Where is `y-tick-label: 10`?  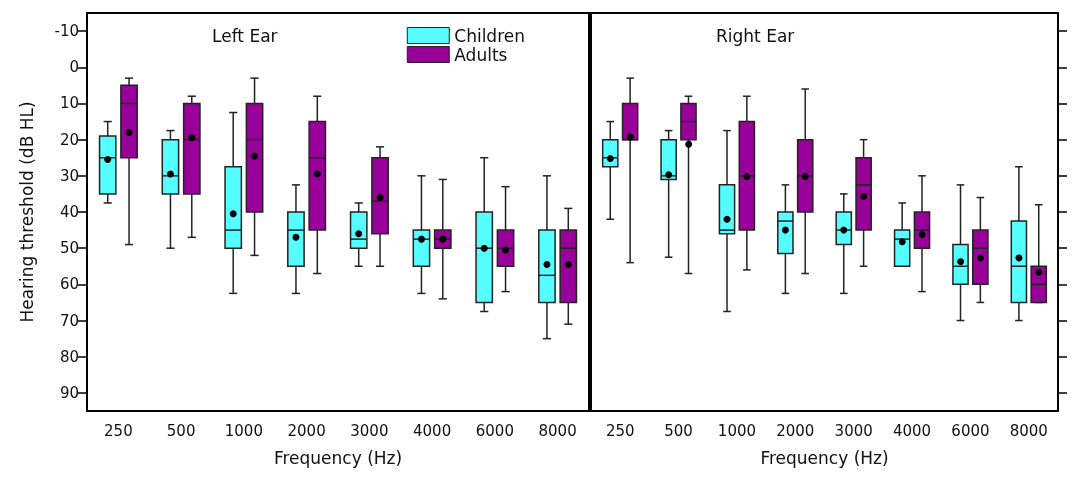
y-tick-label: 10 is located at coordinates (69, 103).